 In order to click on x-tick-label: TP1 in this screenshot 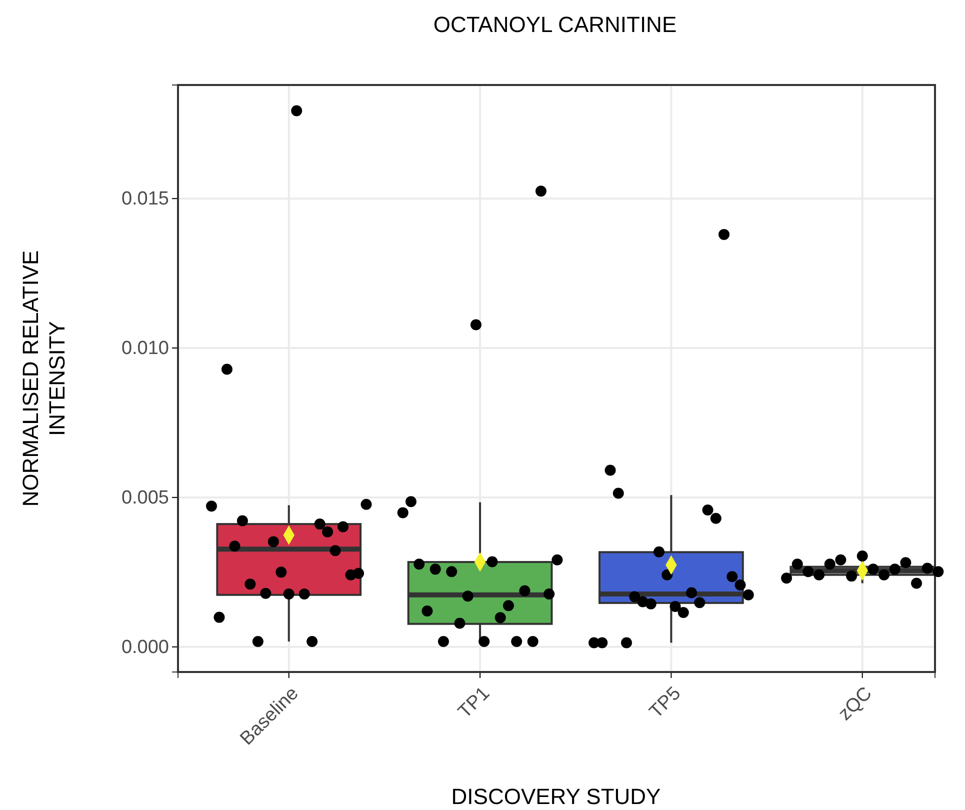, I will do `click(474, 703)`.